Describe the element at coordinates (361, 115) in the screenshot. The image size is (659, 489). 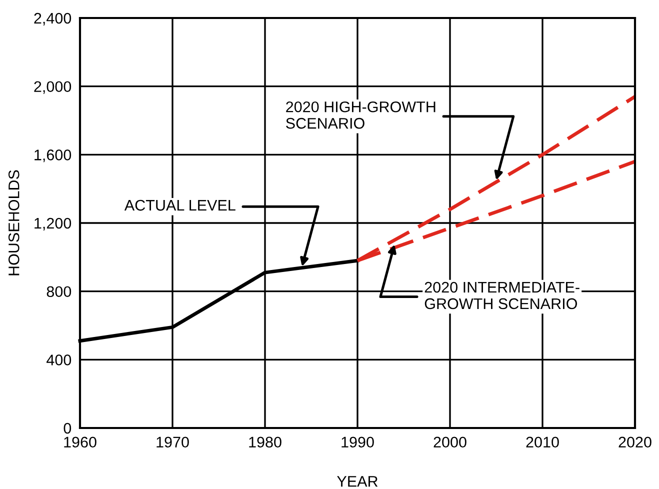
I see `annotation: 2020 HIGH-GROWTH SCENARIO` at that location.